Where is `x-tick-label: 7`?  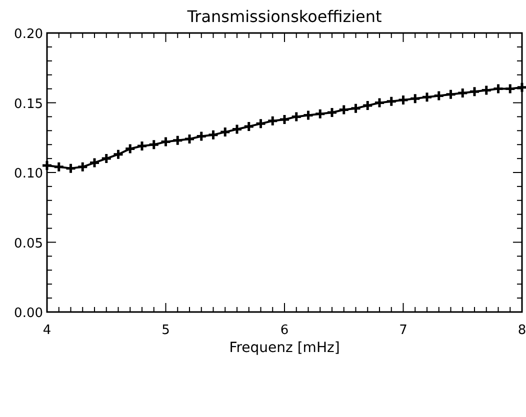
x-tick-label: 7 is located at coordinates (403, 330).